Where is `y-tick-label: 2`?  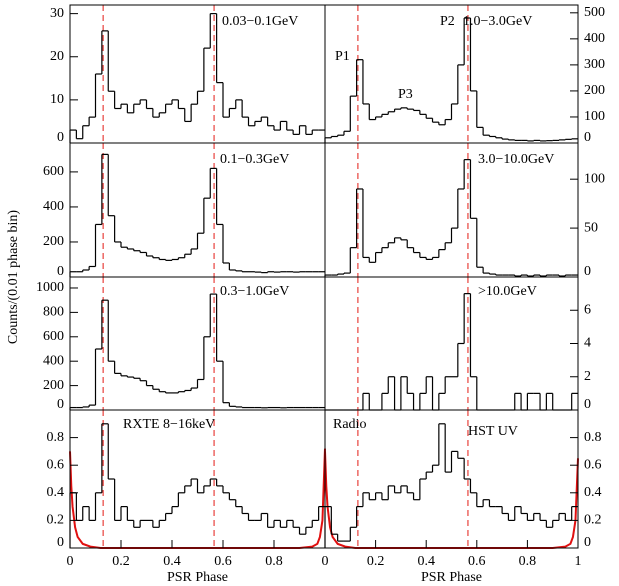
y-tick-label: 2 is located at coordinates (587, 376).